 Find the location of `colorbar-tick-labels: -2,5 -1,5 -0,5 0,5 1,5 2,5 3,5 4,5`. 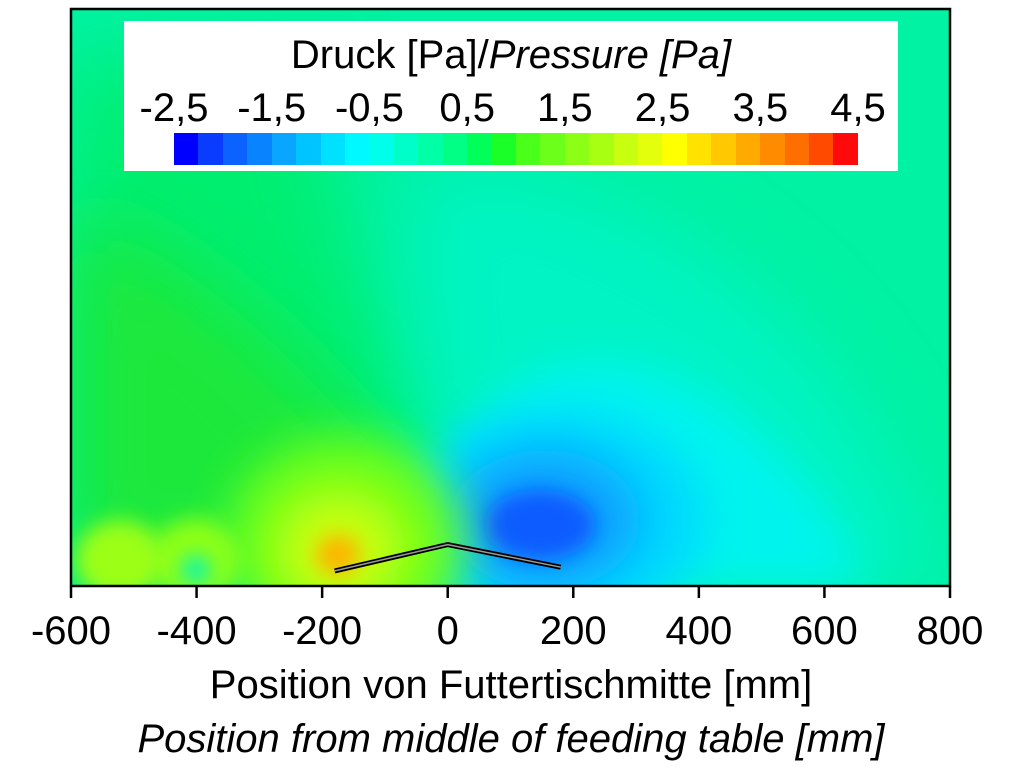

colorbar-tick-labels: -2,5 -1,5 -0,5 0,5 1,5 2,5 3,5 4,5 is located at coordinates (511, 108).